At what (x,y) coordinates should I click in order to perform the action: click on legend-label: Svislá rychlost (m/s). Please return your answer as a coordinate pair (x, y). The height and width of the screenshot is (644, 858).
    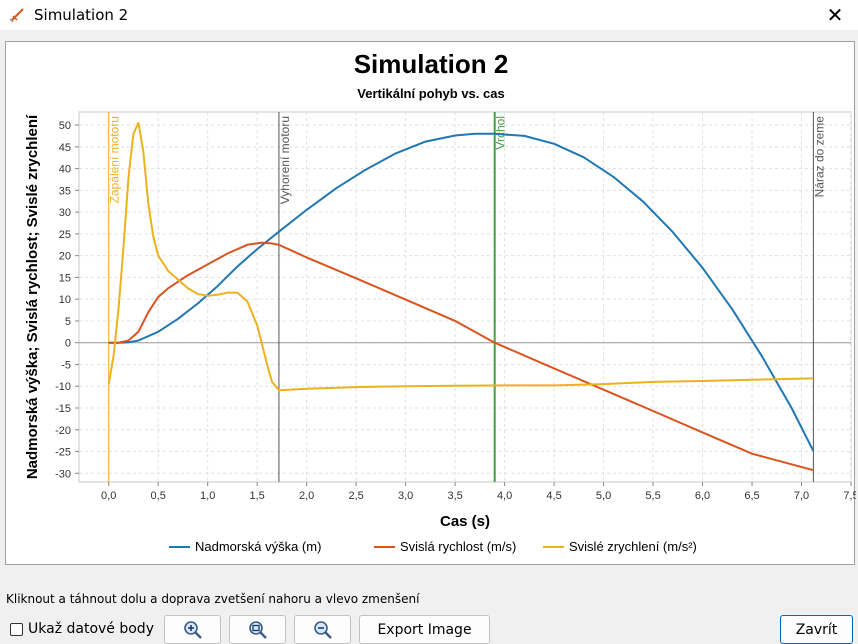
    Looking at the image, I should click on (458, 546).